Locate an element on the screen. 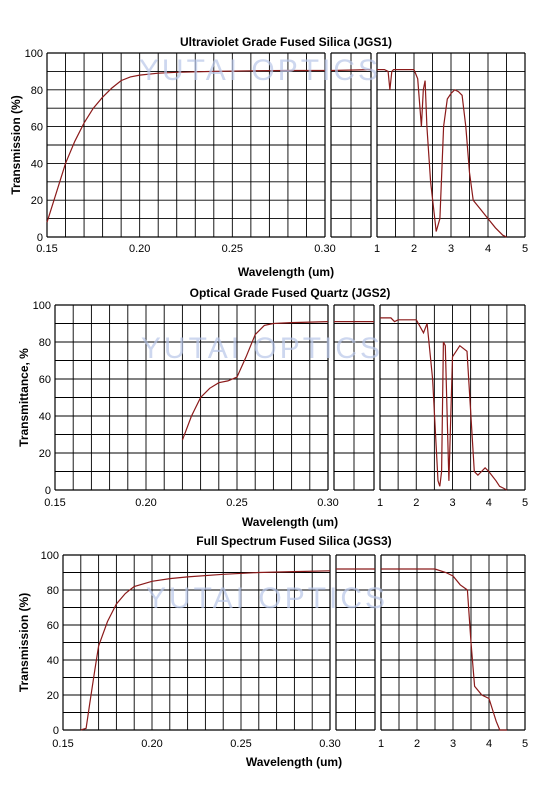 The height and width of the screenshot is (800, 533). chart-3-y-tick-label: 100 is located at coordinates (50, 556).